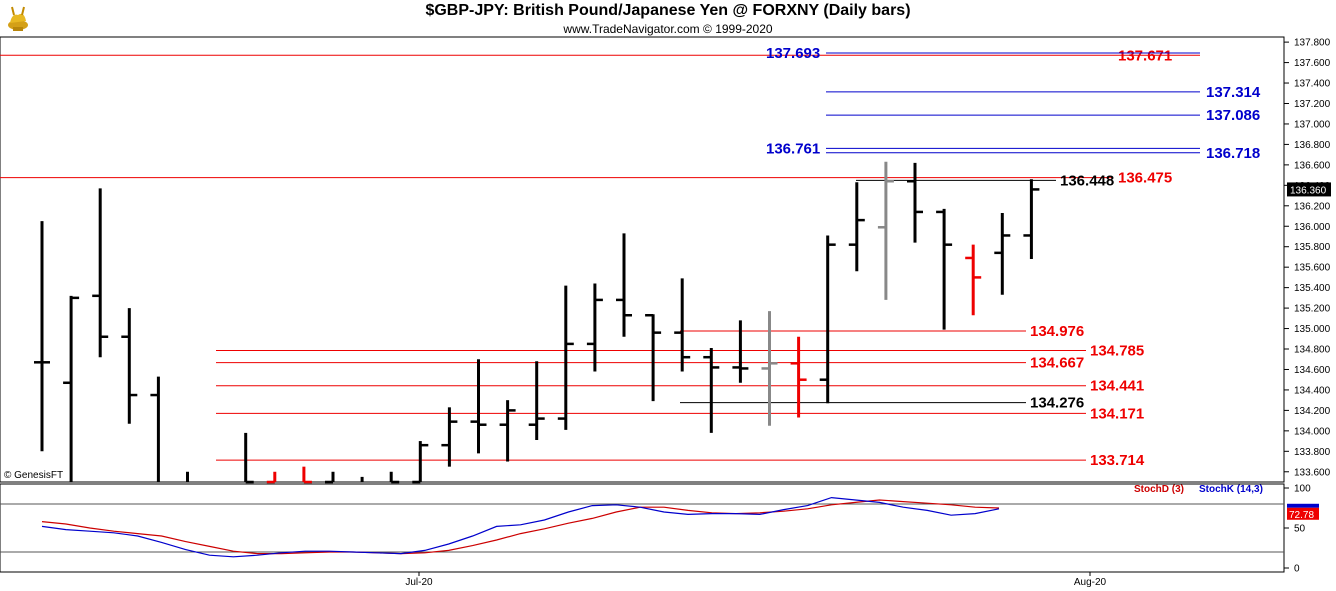  I want to click on copyright-text: © GenesisFT, so click(33, 475).